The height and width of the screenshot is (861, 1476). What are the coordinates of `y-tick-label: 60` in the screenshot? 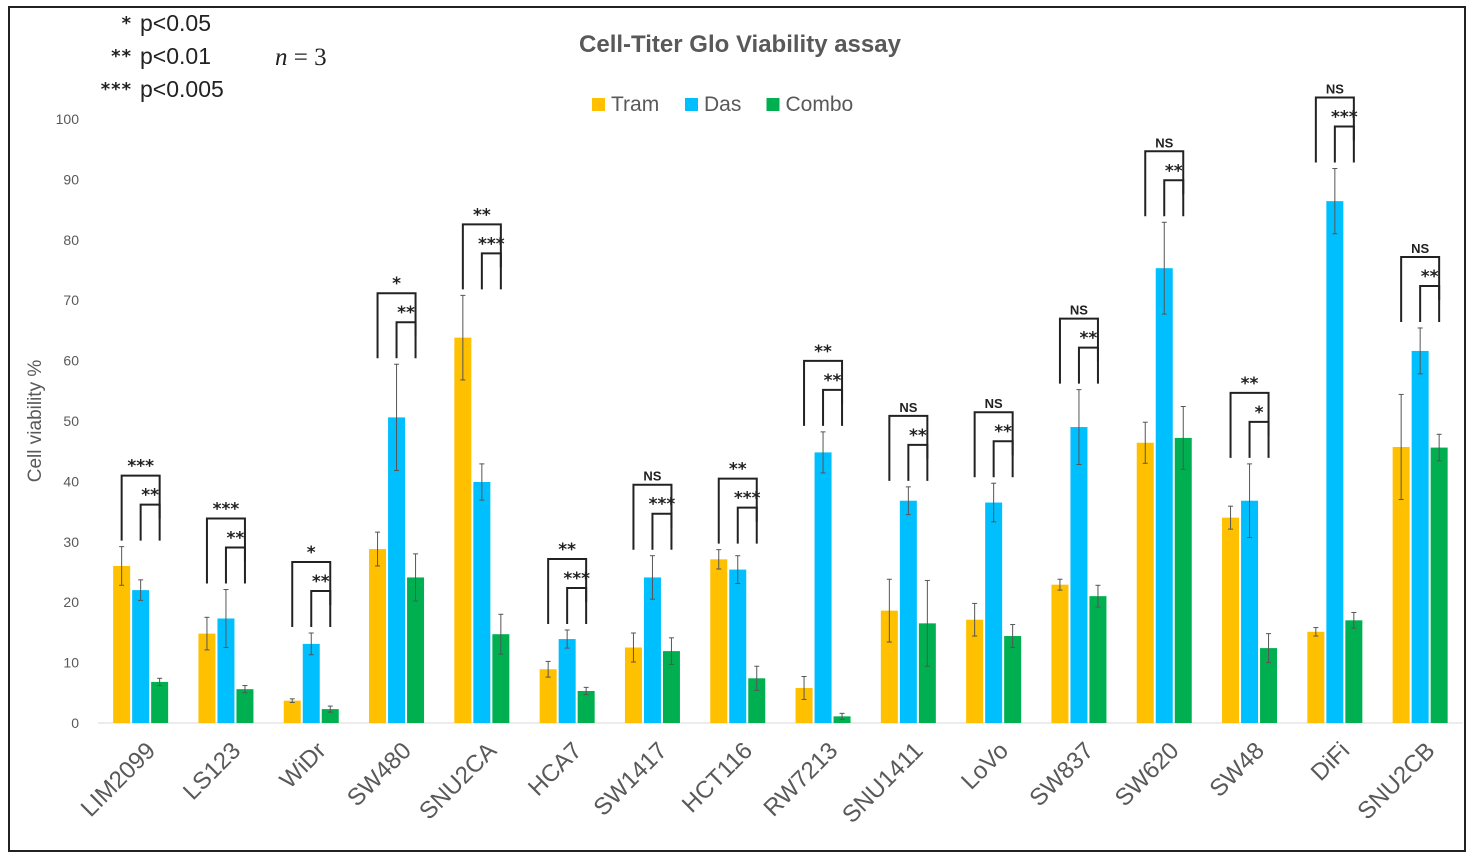 It's located at (71, 361).